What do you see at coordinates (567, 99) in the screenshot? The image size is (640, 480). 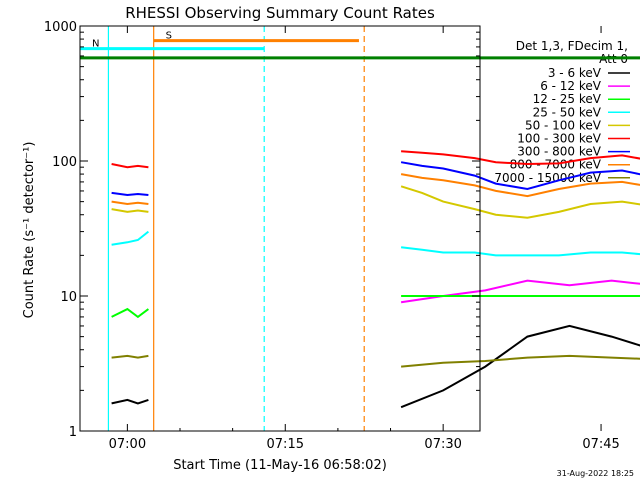 I see `legend-label-12-25-kev: 12 - 25 keV` at bounding box center [567, 99].